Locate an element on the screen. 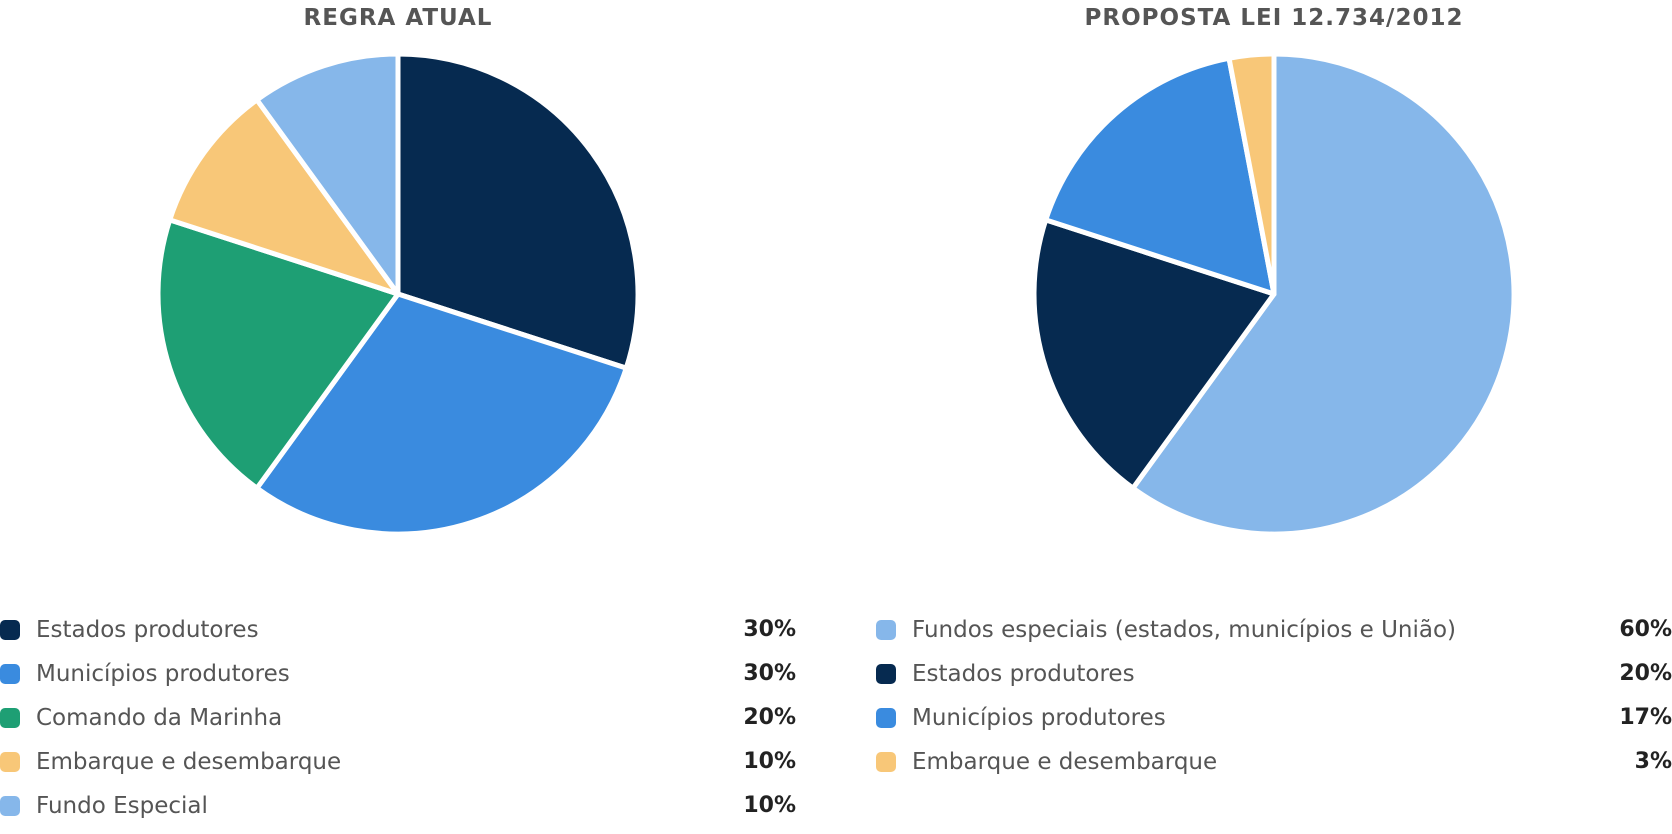 Image resolution: width=1672 pixels, height=834 pixels. legend-label: Comando da Marinha is located at coordinates (159, 718).